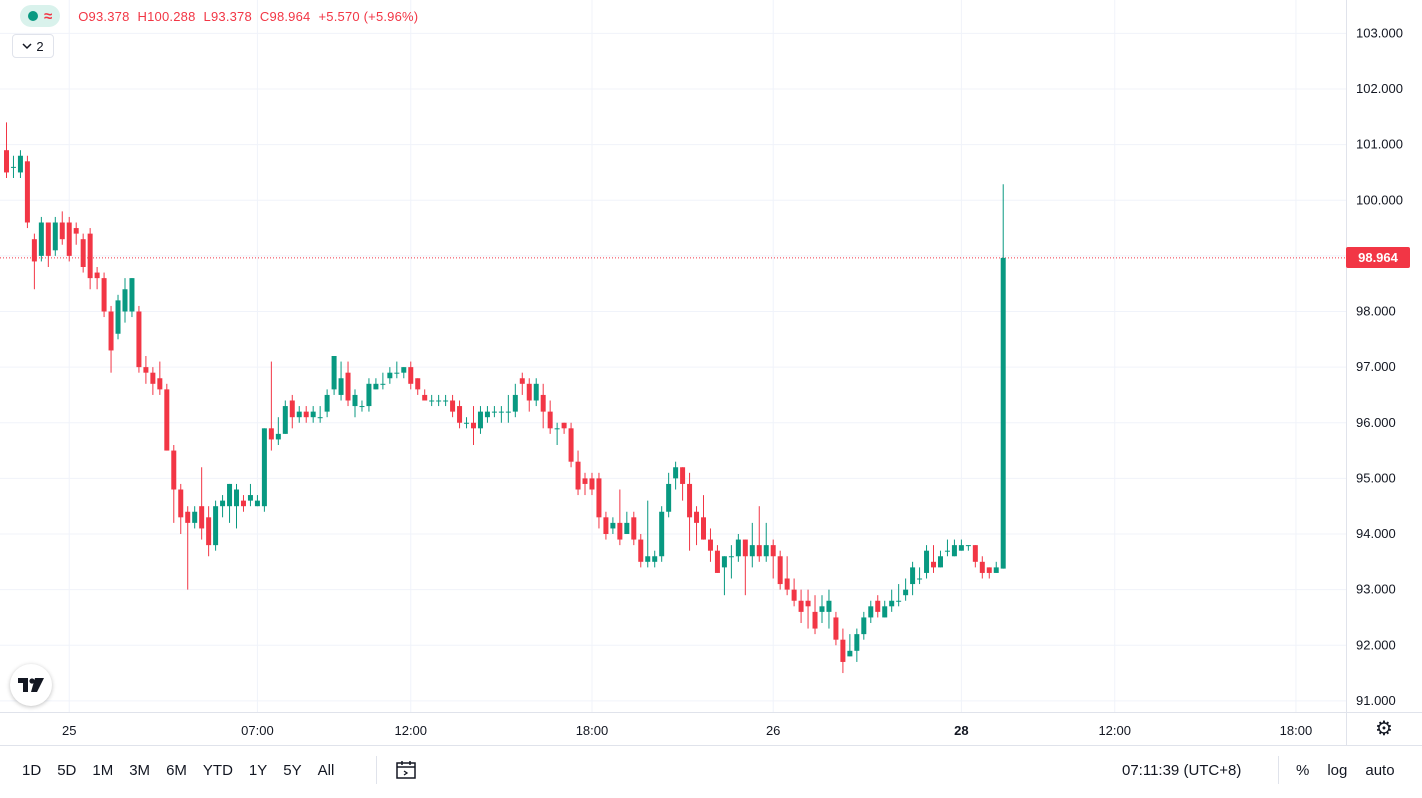 Image resolution: width=1422 pixels, height=798 pixels. I want to click on x-tick-label: 26, so click(773, 730).